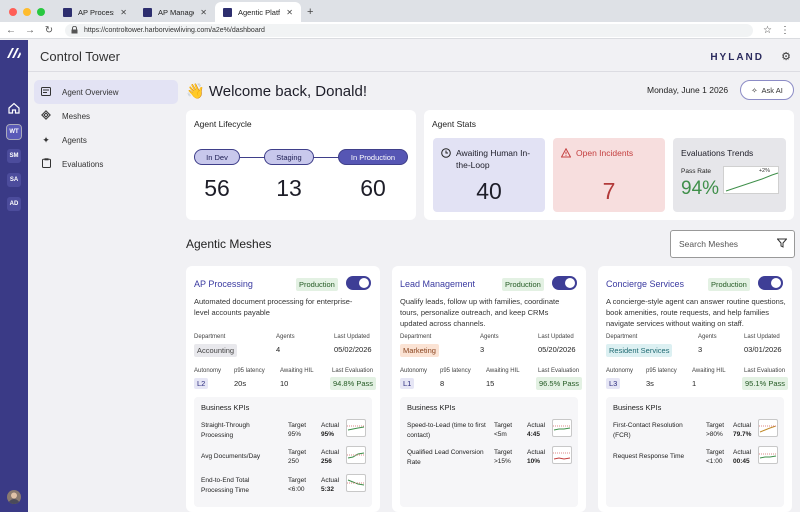  Describe the element at coordinates (637, 407) in the screenshot. I see `kpis-heading: Business KPIs` at that location.